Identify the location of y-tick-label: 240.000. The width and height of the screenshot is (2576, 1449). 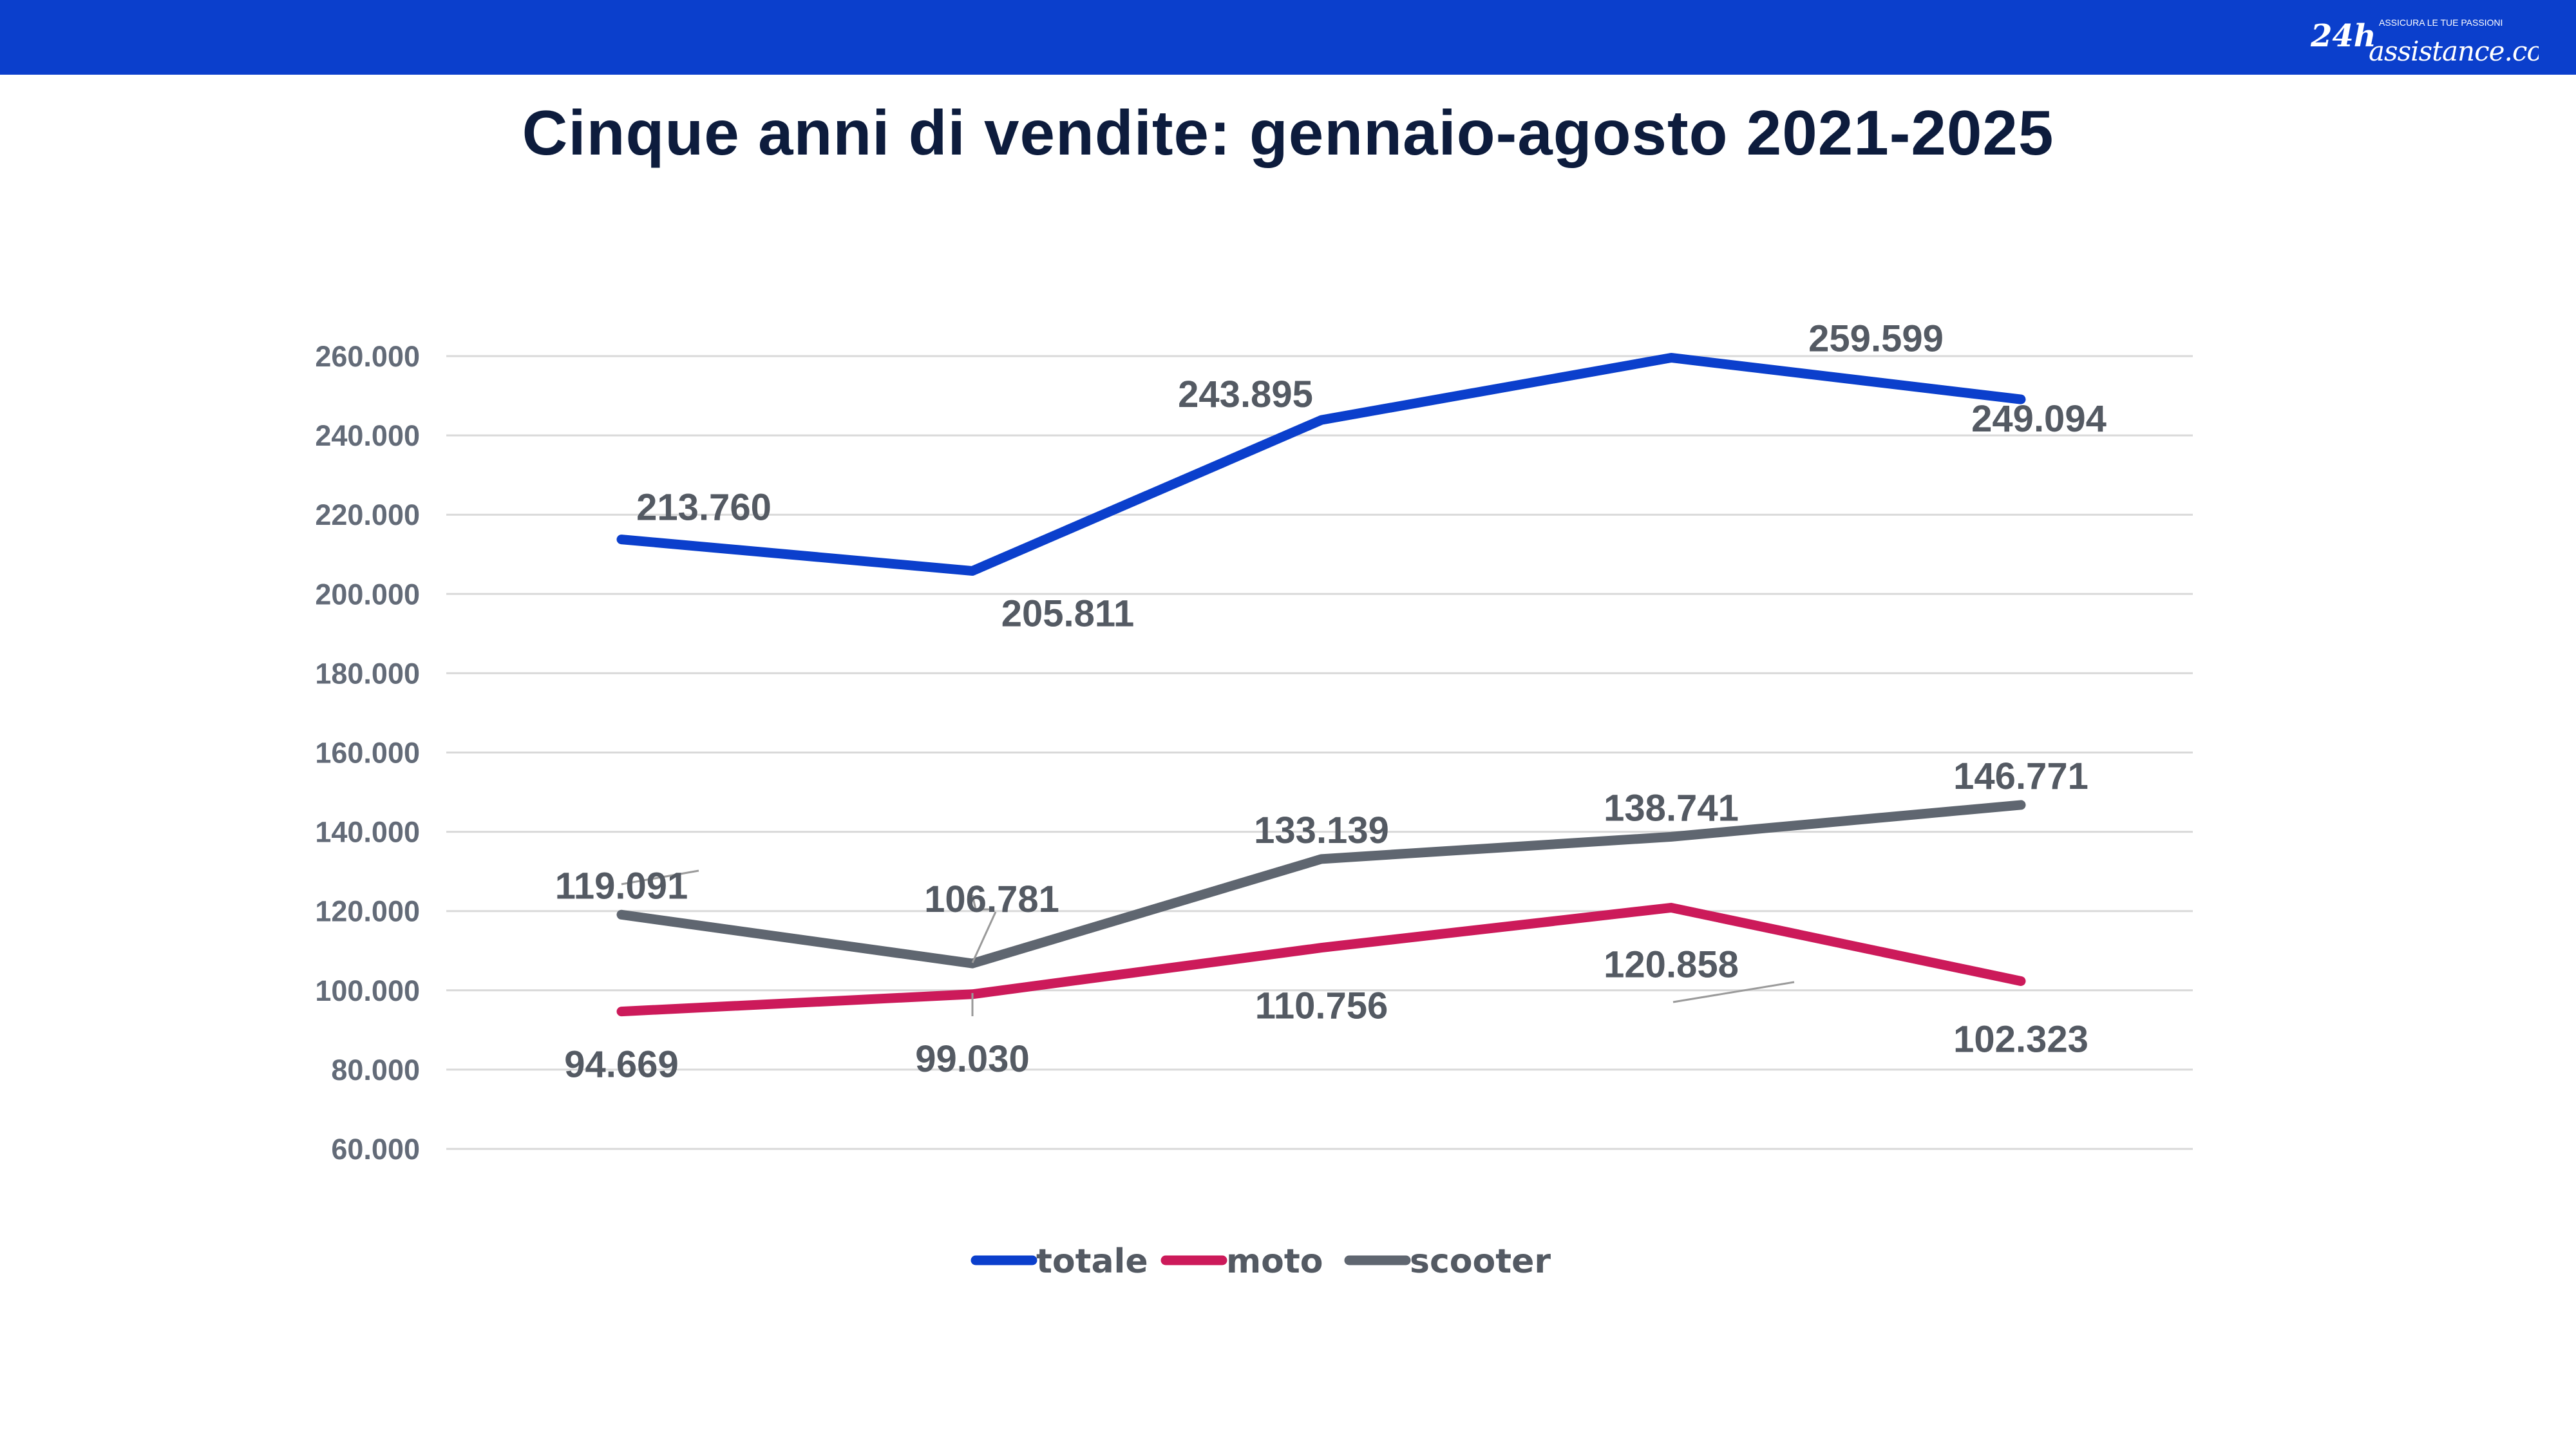
(367, 435).